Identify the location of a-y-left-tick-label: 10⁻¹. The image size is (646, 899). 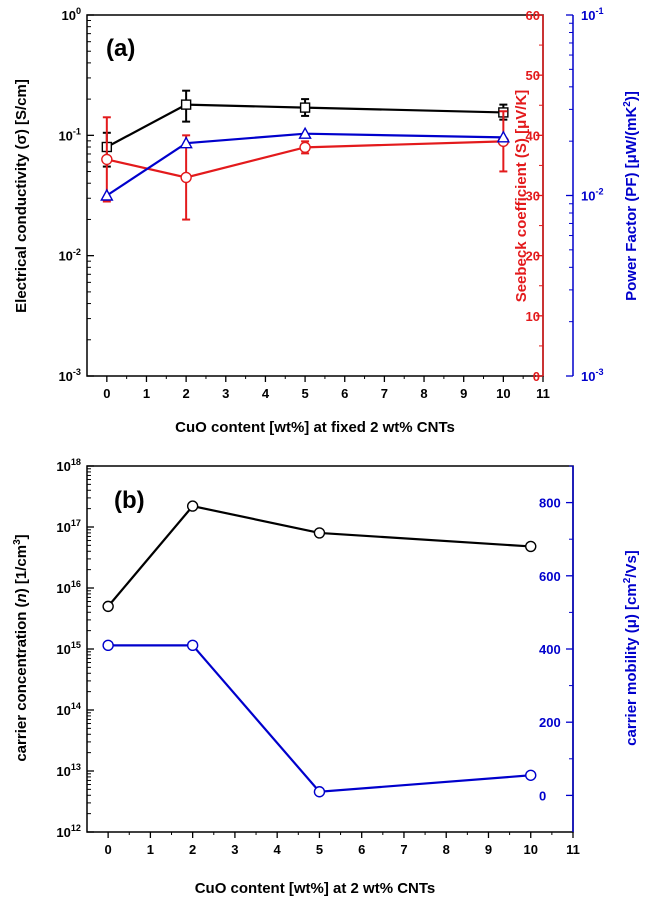
(69, 134).